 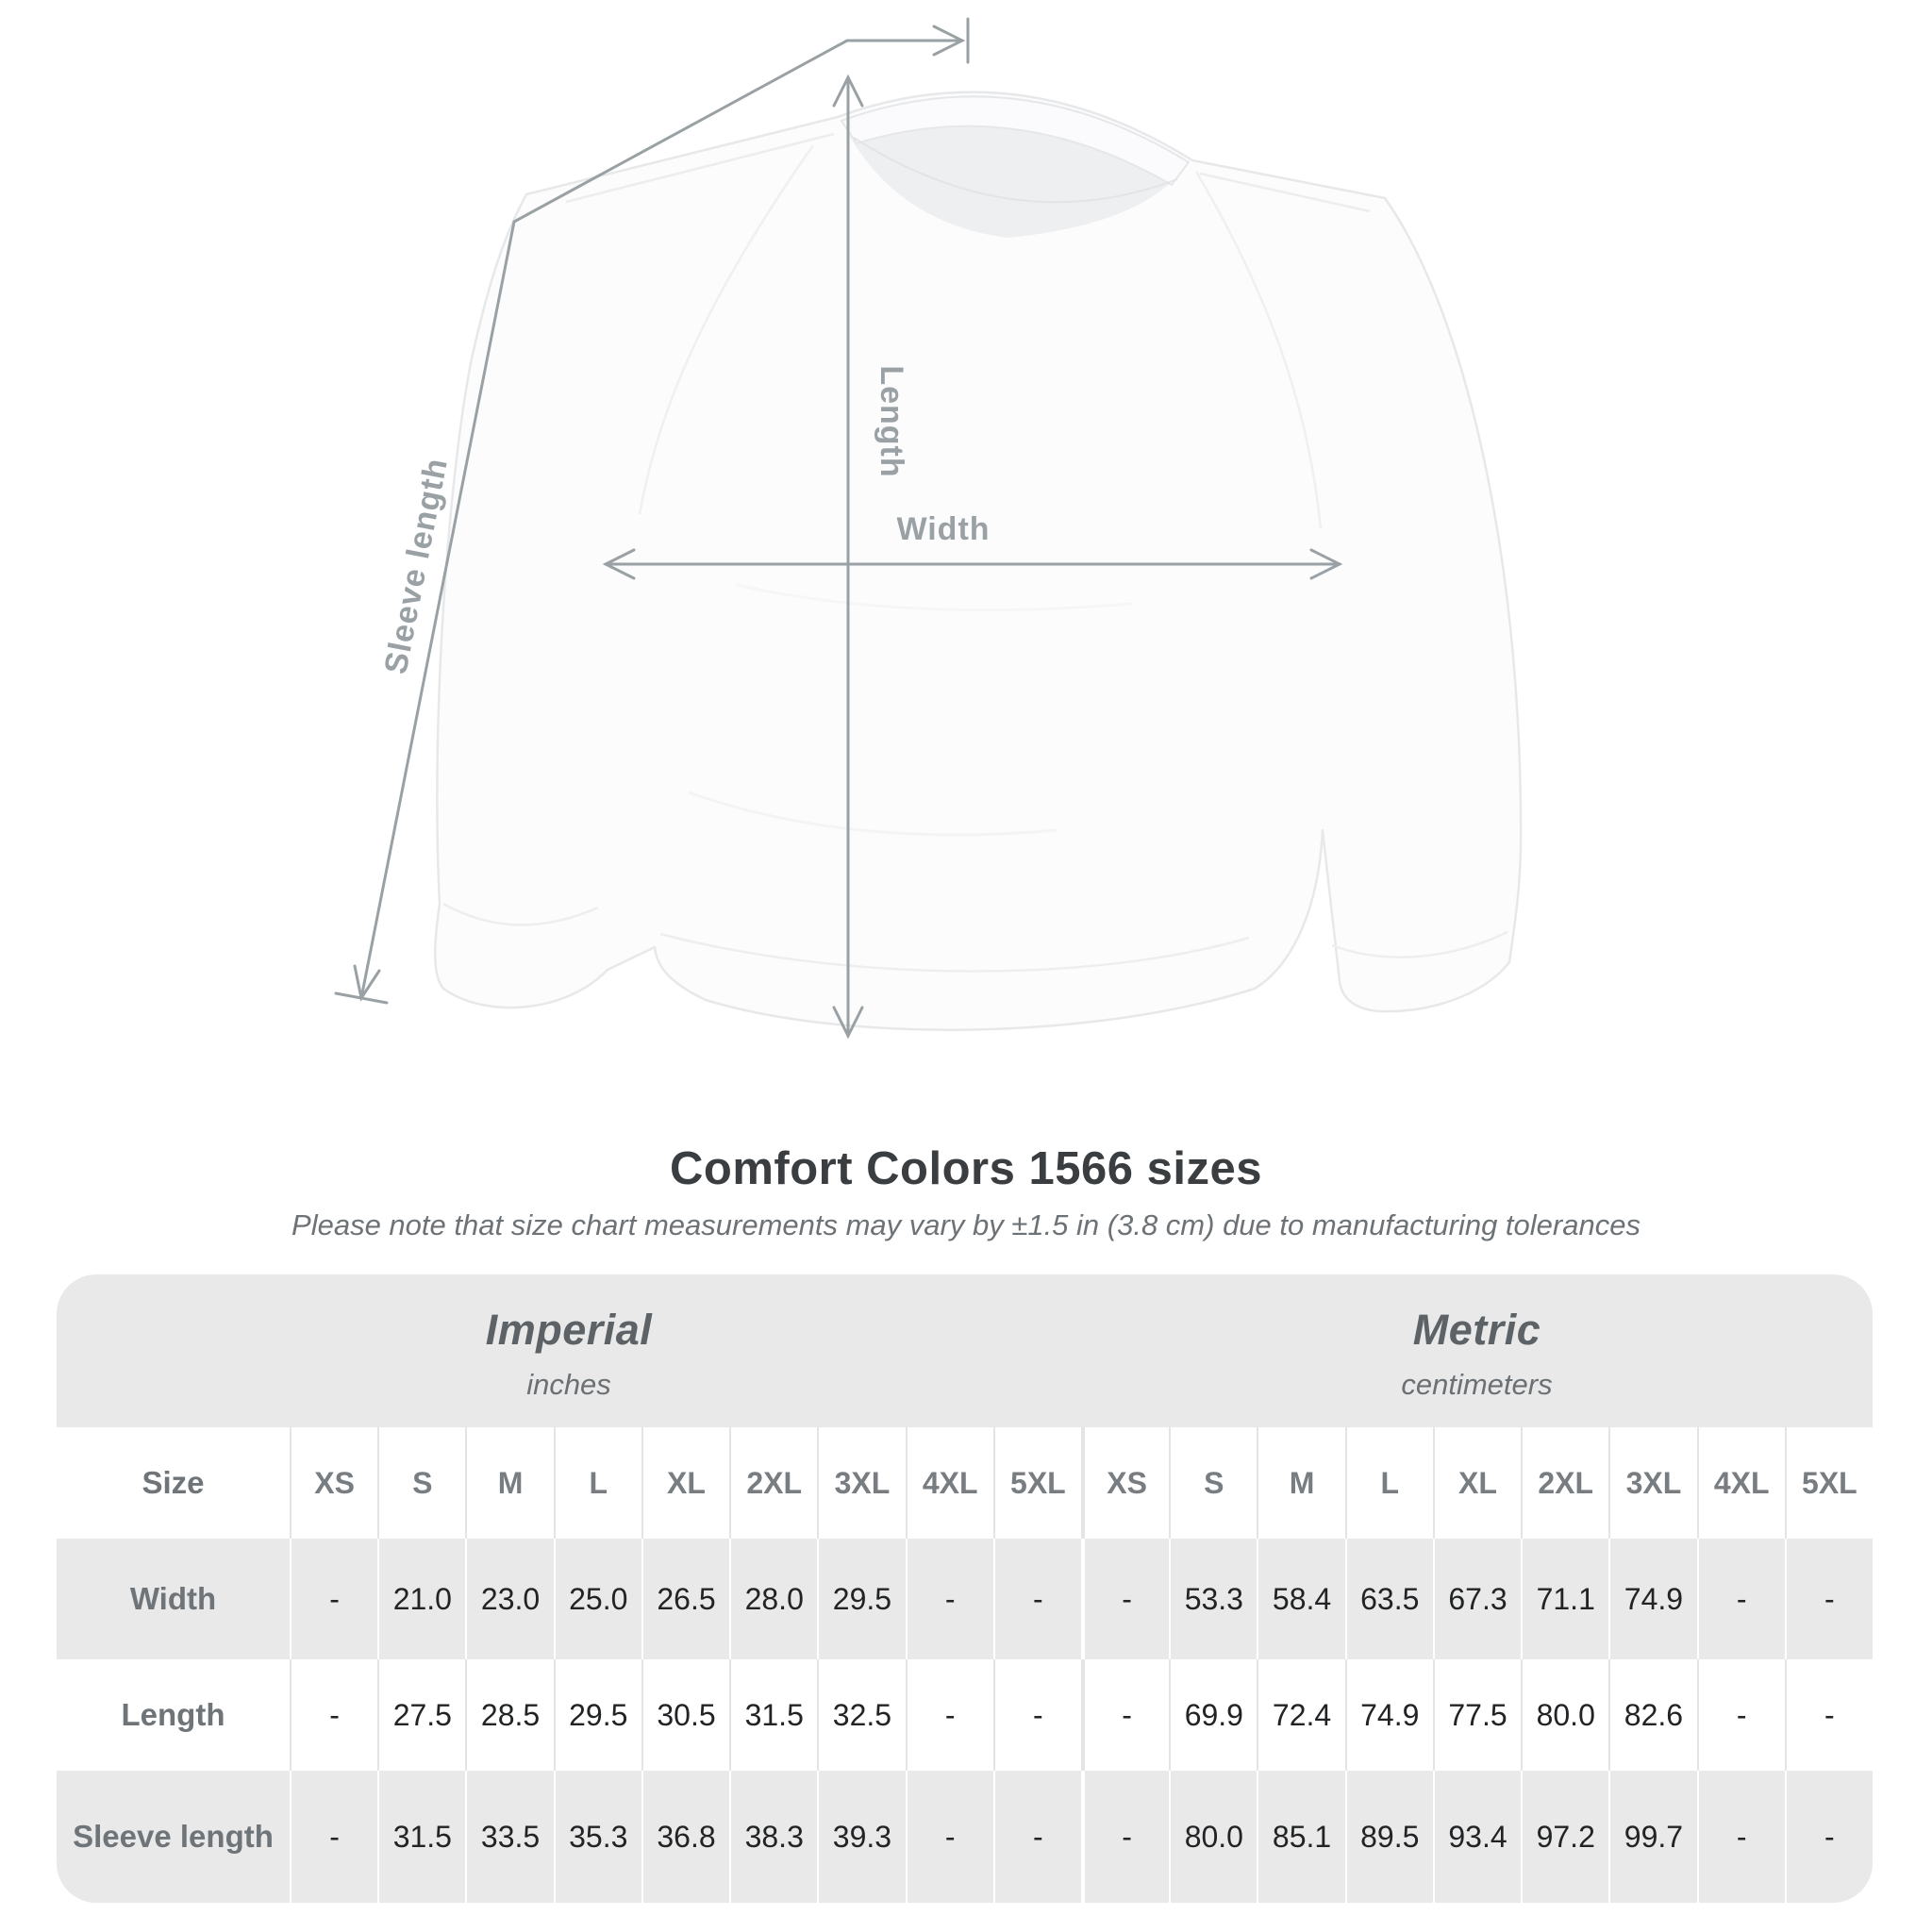 I want to click on sleeve-imperial-5xl: -, so click(x=1037, y=1837).